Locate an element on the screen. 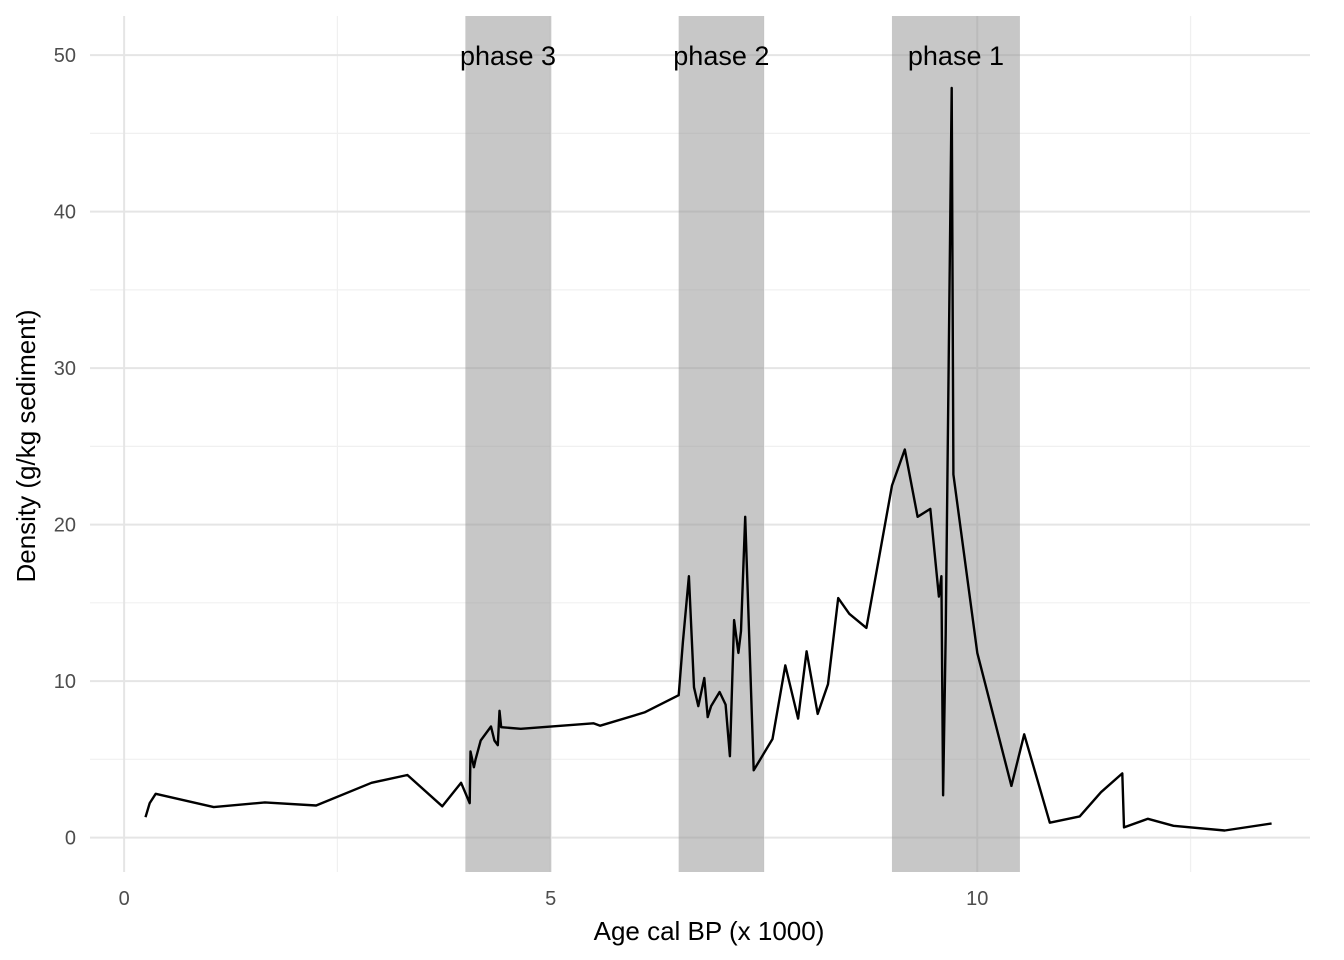 The height and width of the screenshot is (960, 1344). x-axis-ticks: 0 5 10 is located at coordinates (554, 899).